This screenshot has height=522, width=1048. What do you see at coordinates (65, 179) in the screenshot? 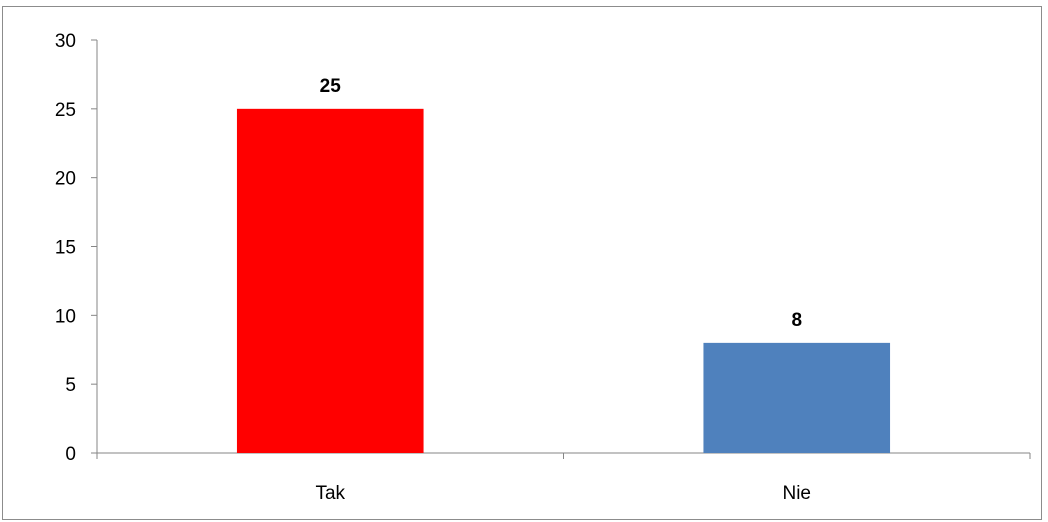
I see `y-tick-label: 20` at bounding box center [65, 179].